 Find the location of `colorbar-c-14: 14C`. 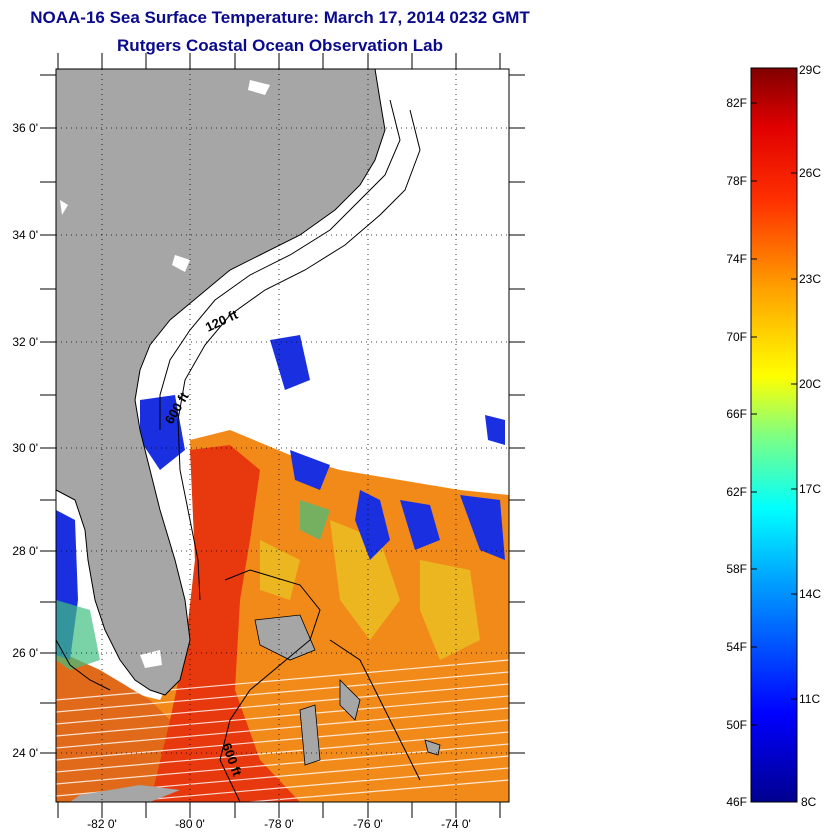

colorbar-c-14: 14C is located at coordinates (810, 594).